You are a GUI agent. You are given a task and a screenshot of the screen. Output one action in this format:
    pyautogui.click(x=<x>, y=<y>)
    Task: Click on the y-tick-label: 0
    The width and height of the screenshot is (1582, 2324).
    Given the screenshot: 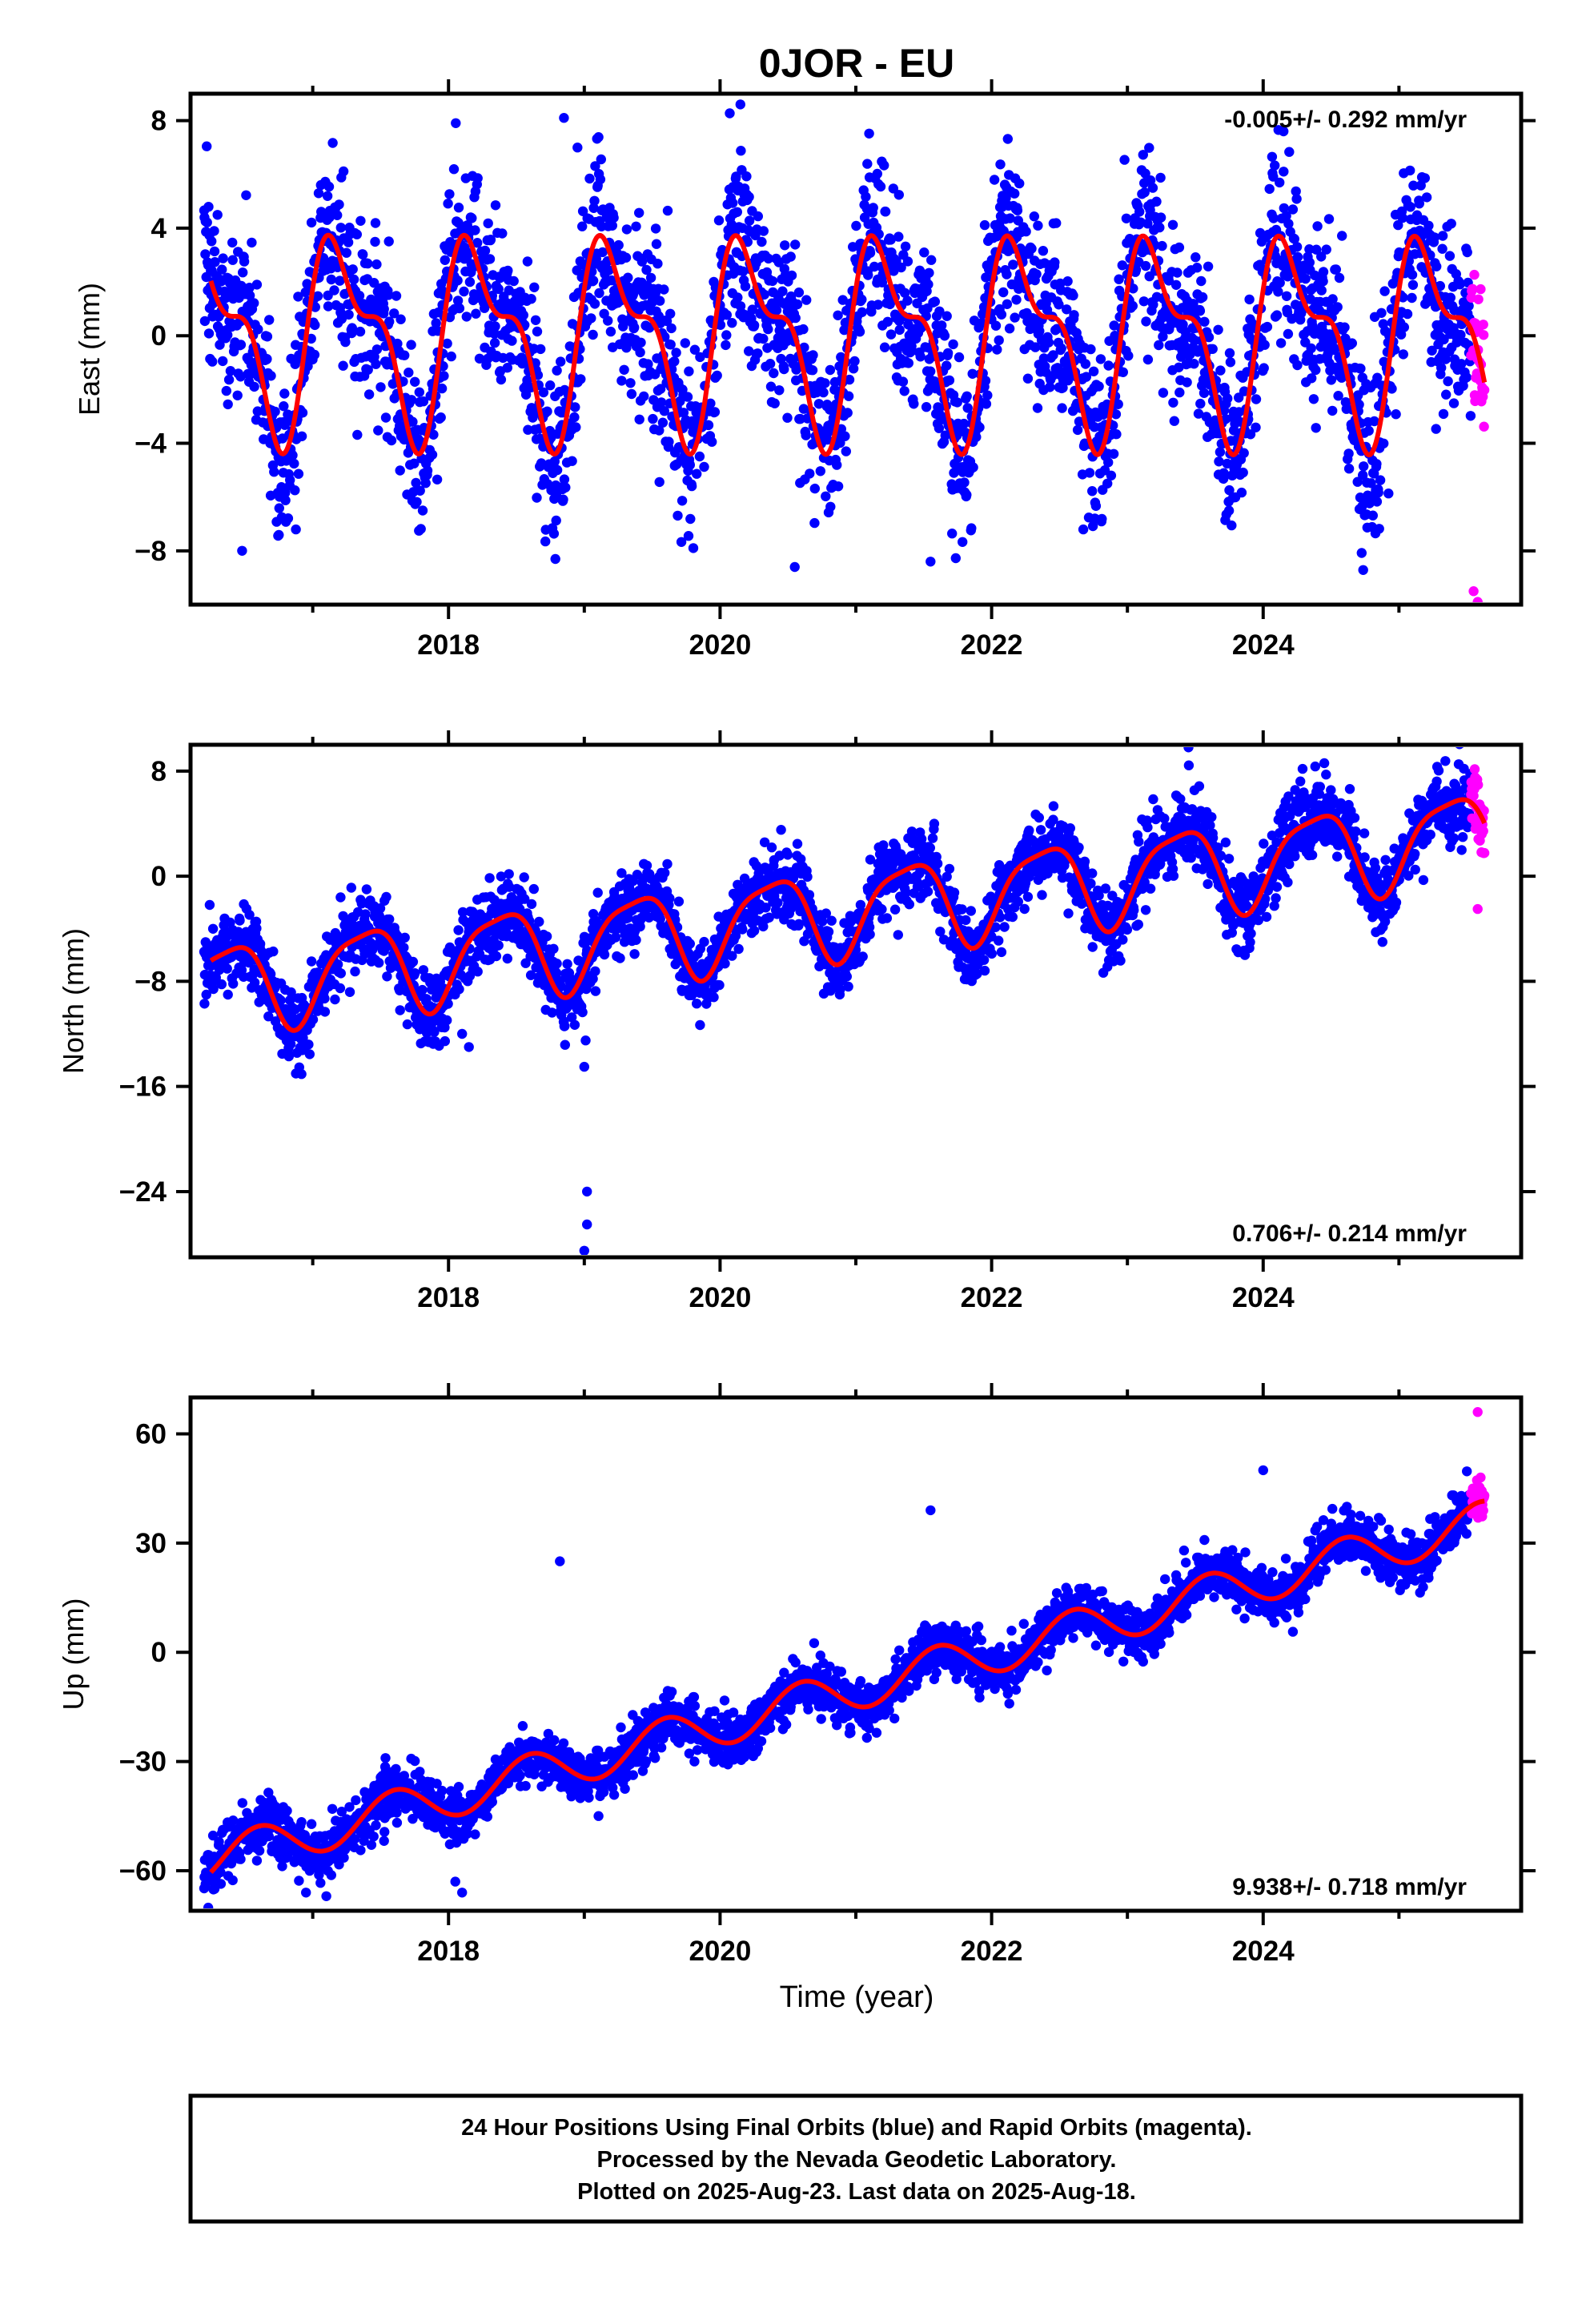 What is the action you would take?
    pyautogui.click(x=159, y=336)
    